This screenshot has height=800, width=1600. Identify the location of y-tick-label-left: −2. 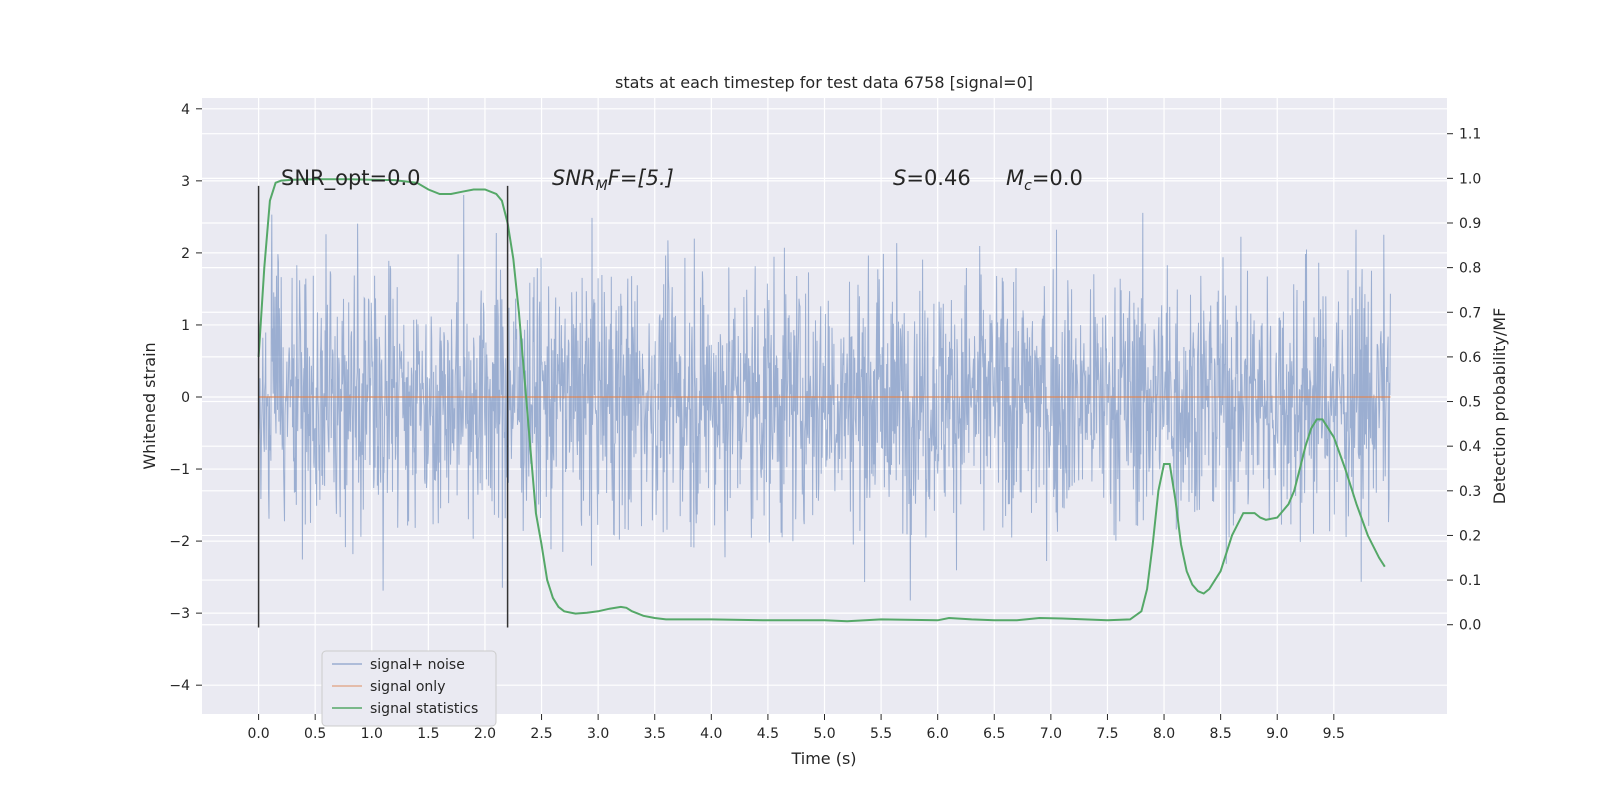
(179, 542).